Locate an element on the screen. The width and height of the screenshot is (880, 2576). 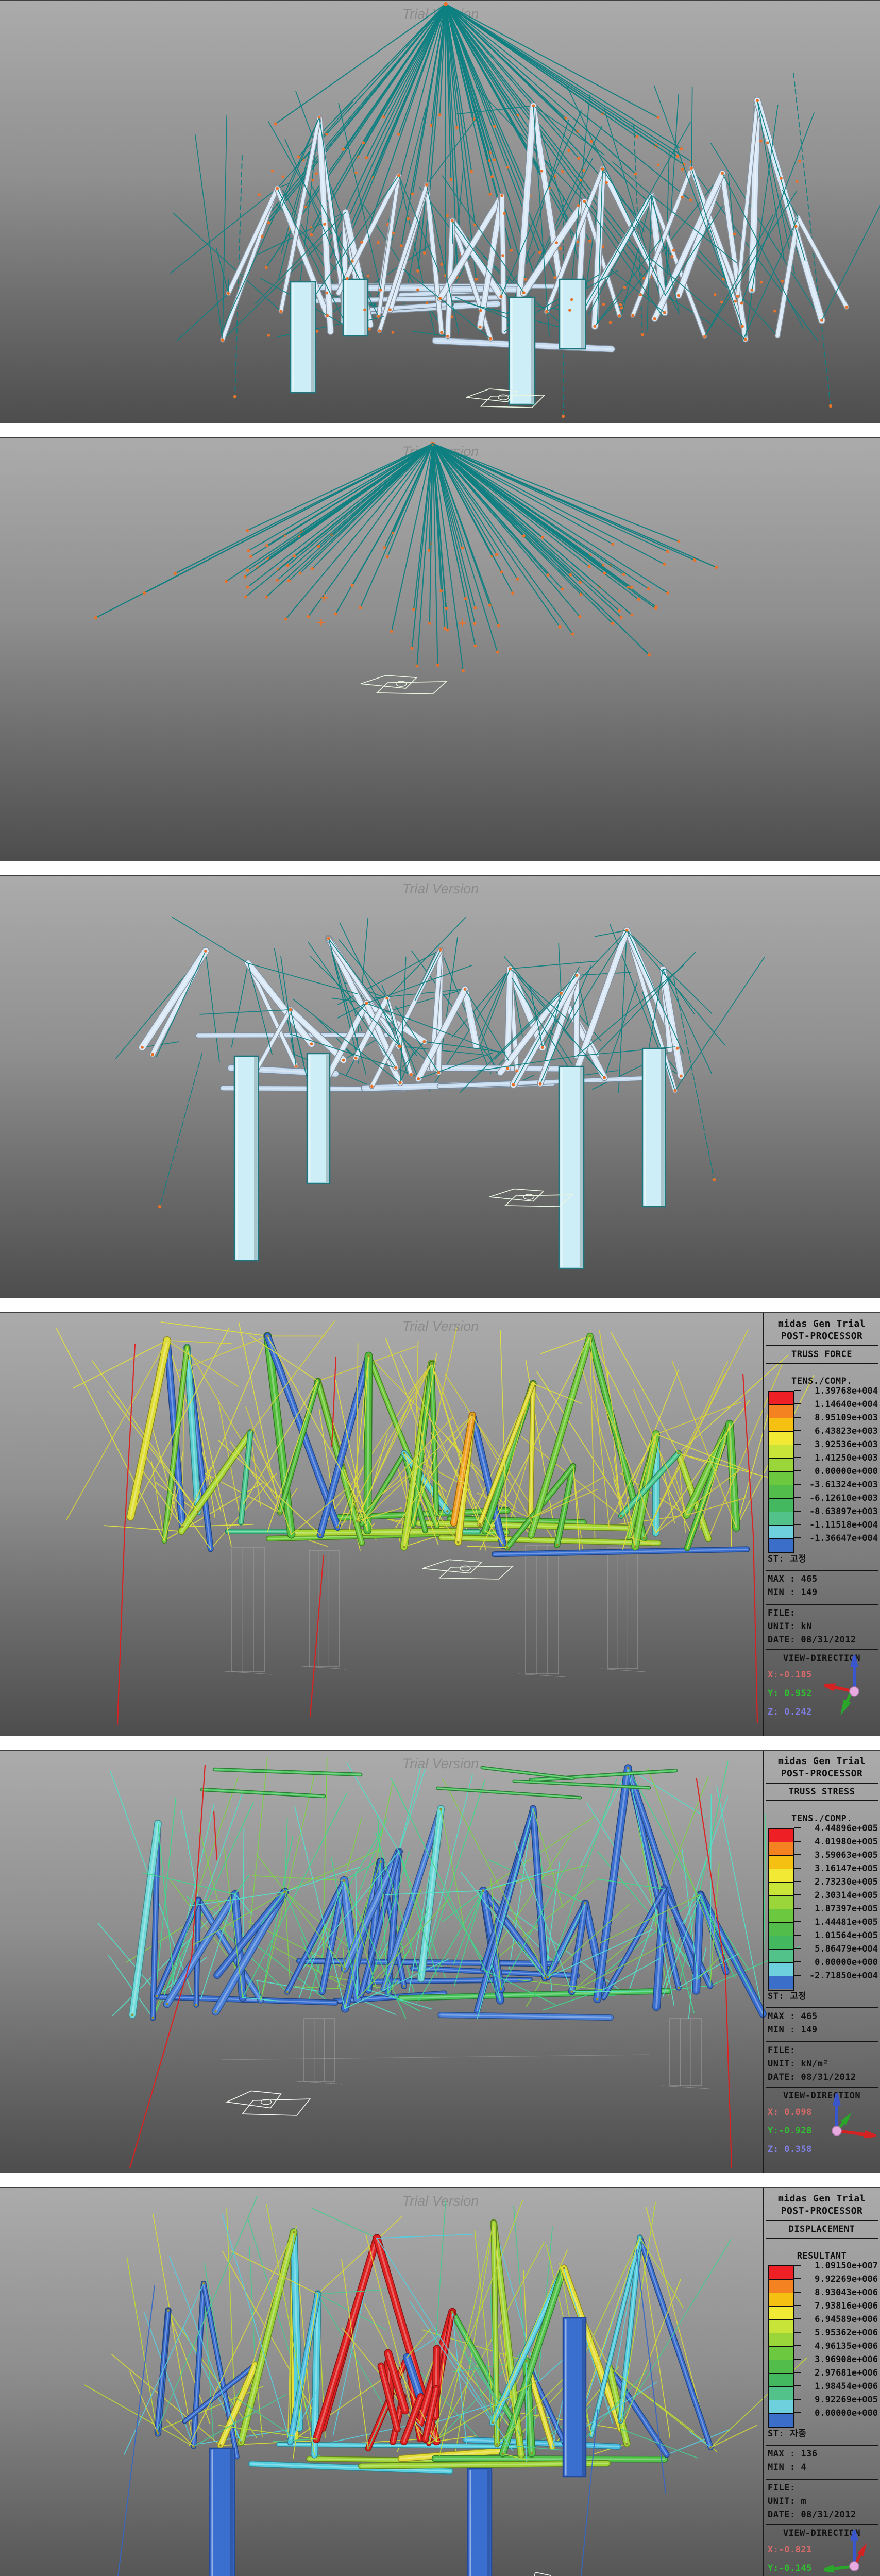
legend-load-case: ST: 고정 is located at coordinates (787, 1996).